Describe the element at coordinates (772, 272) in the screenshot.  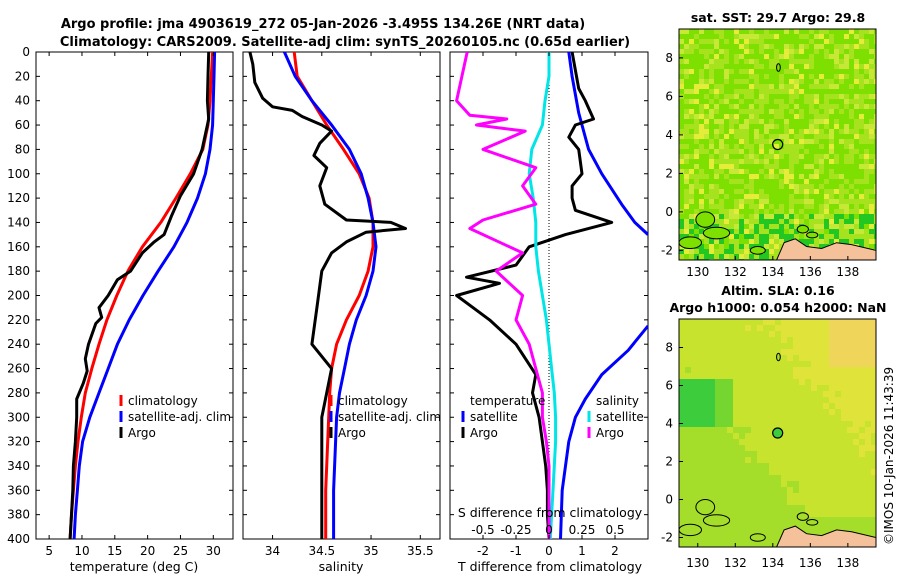
I see `map-lon-tick-label: 134` at that location.